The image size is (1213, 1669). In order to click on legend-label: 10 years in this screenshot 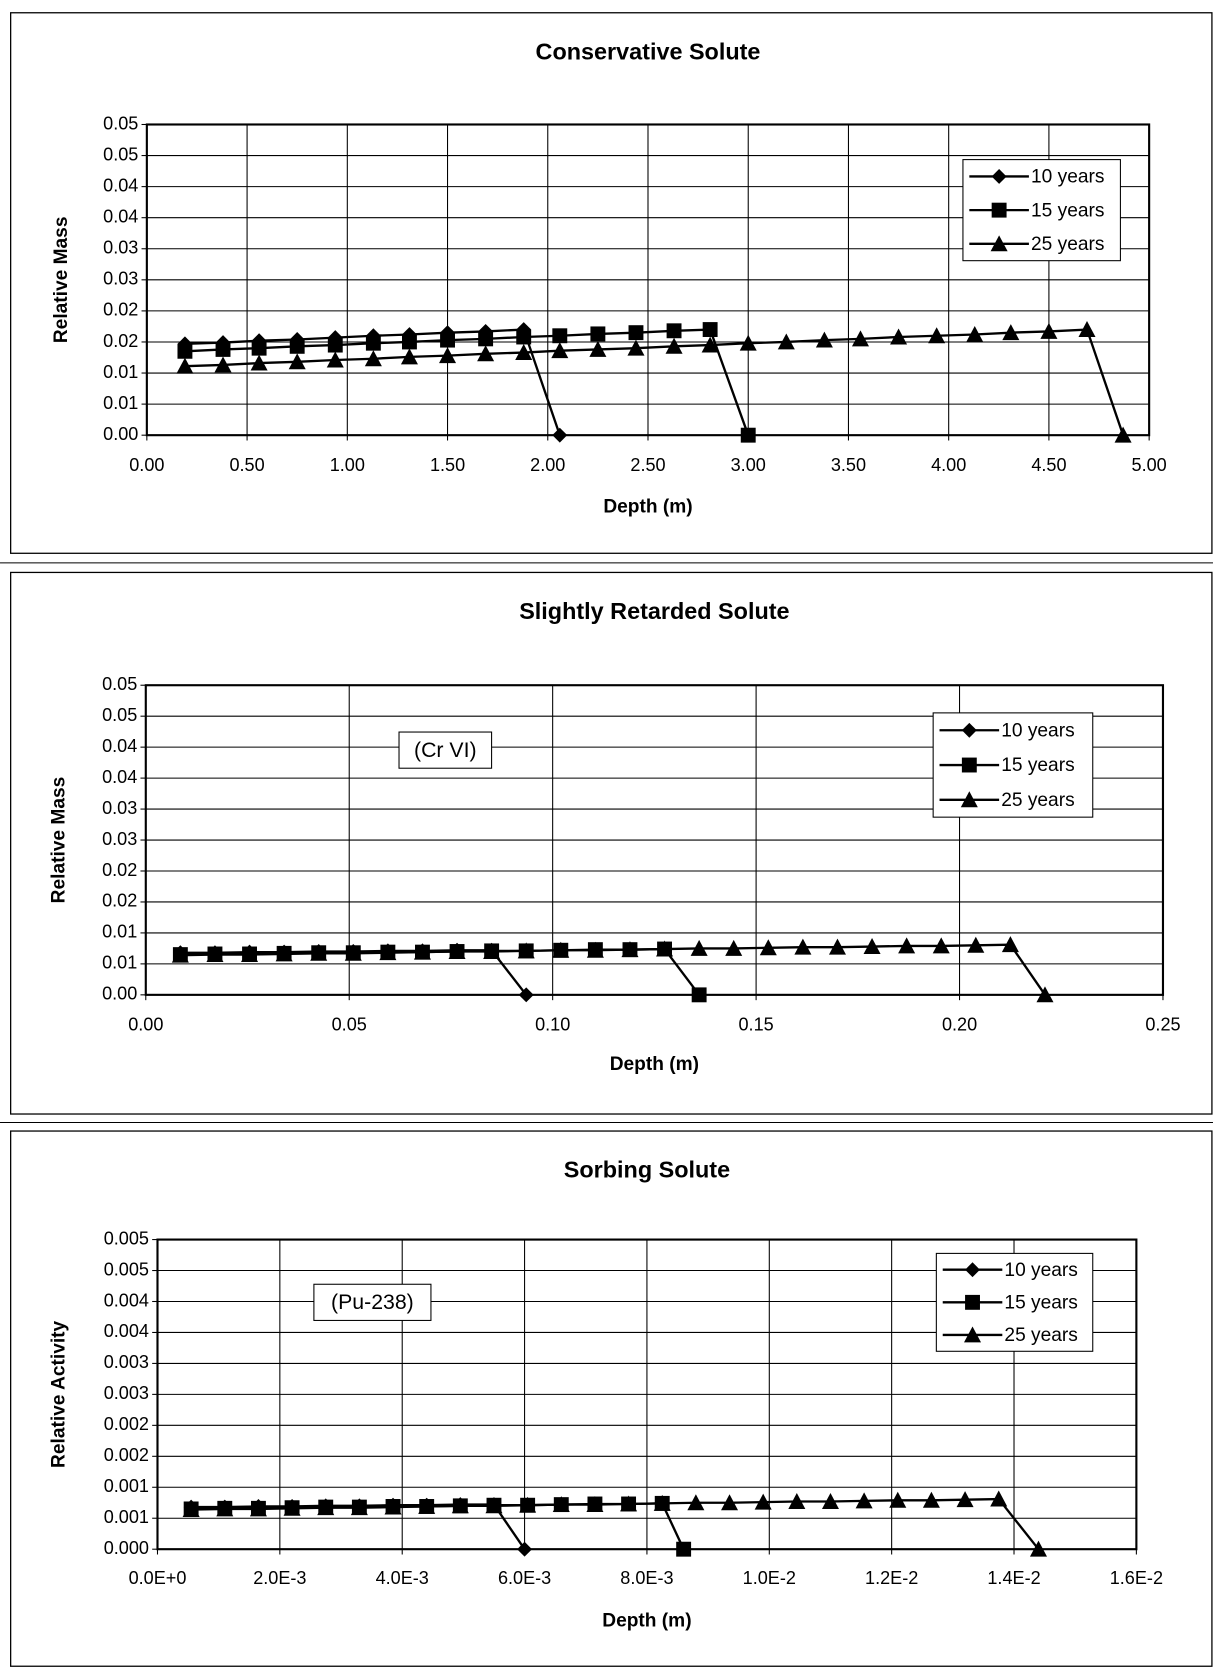, I will do `click(1037, 730)`.